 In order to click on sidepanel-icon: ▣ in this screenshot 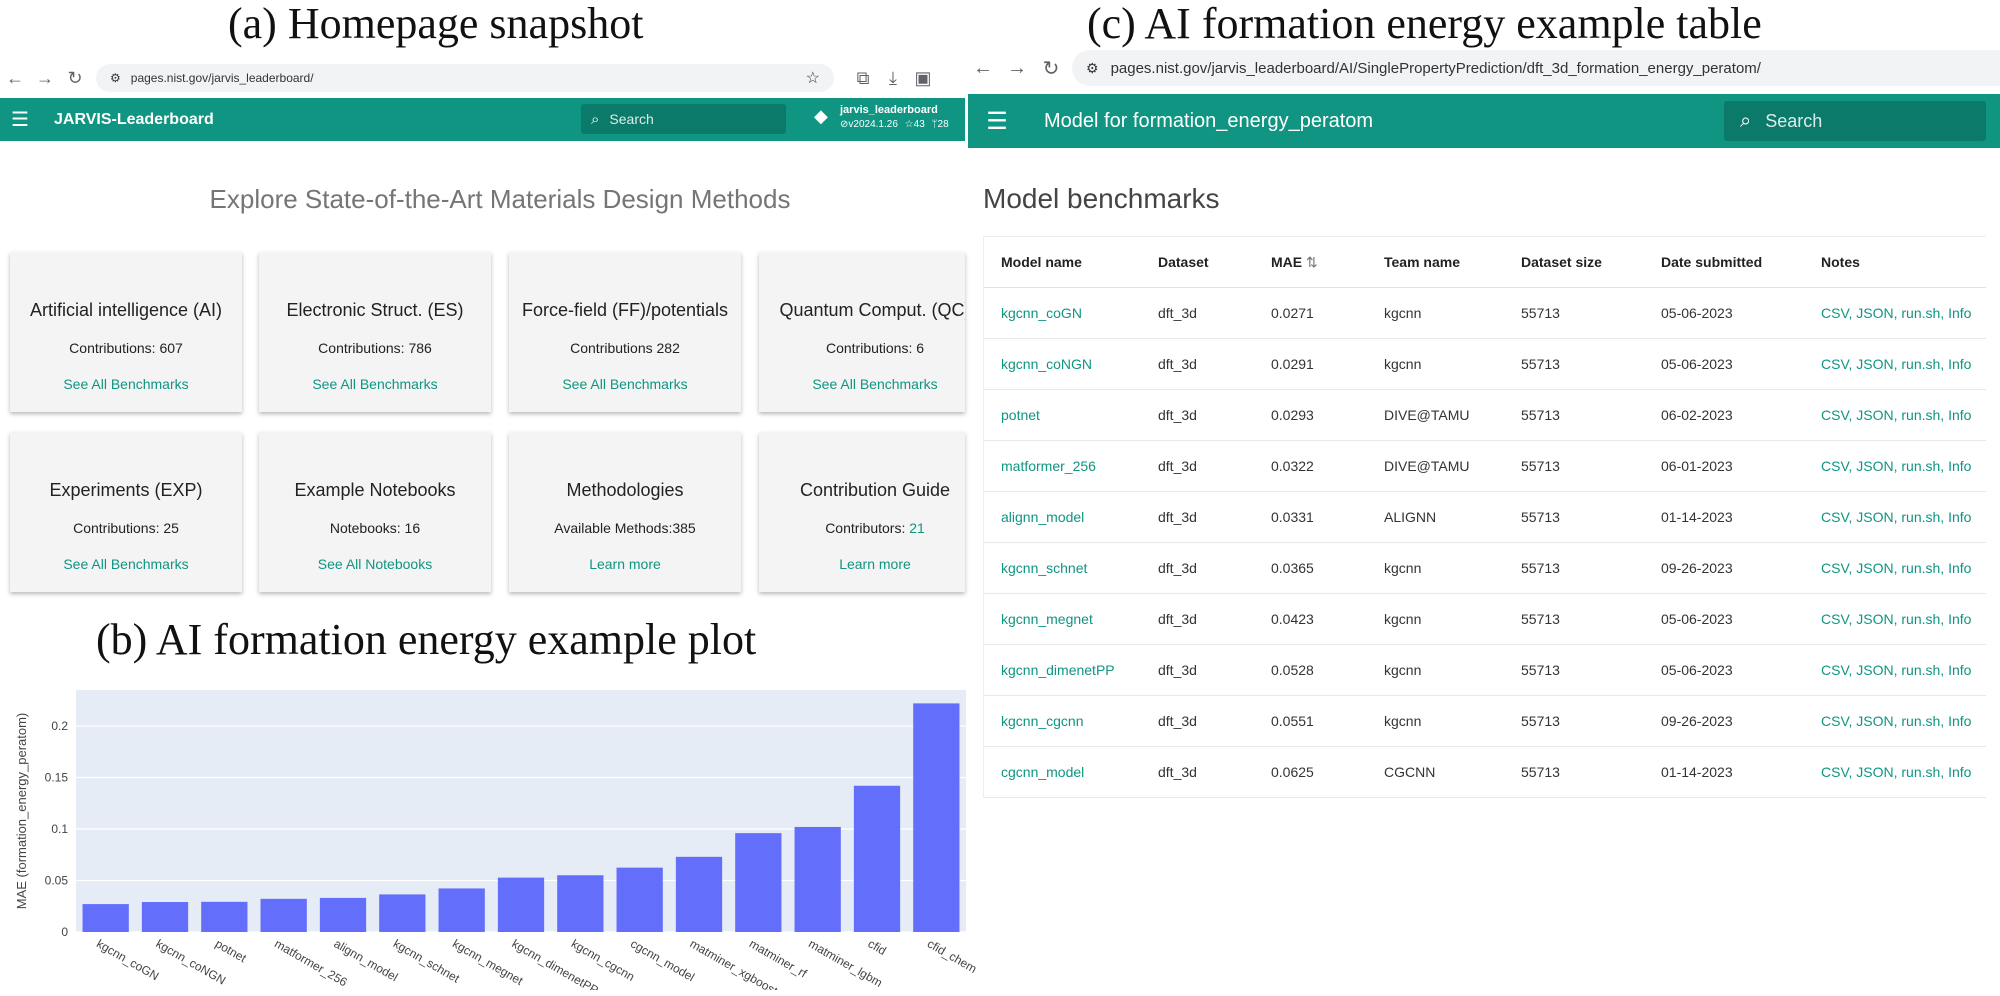, I will do `click(923, 77)`.